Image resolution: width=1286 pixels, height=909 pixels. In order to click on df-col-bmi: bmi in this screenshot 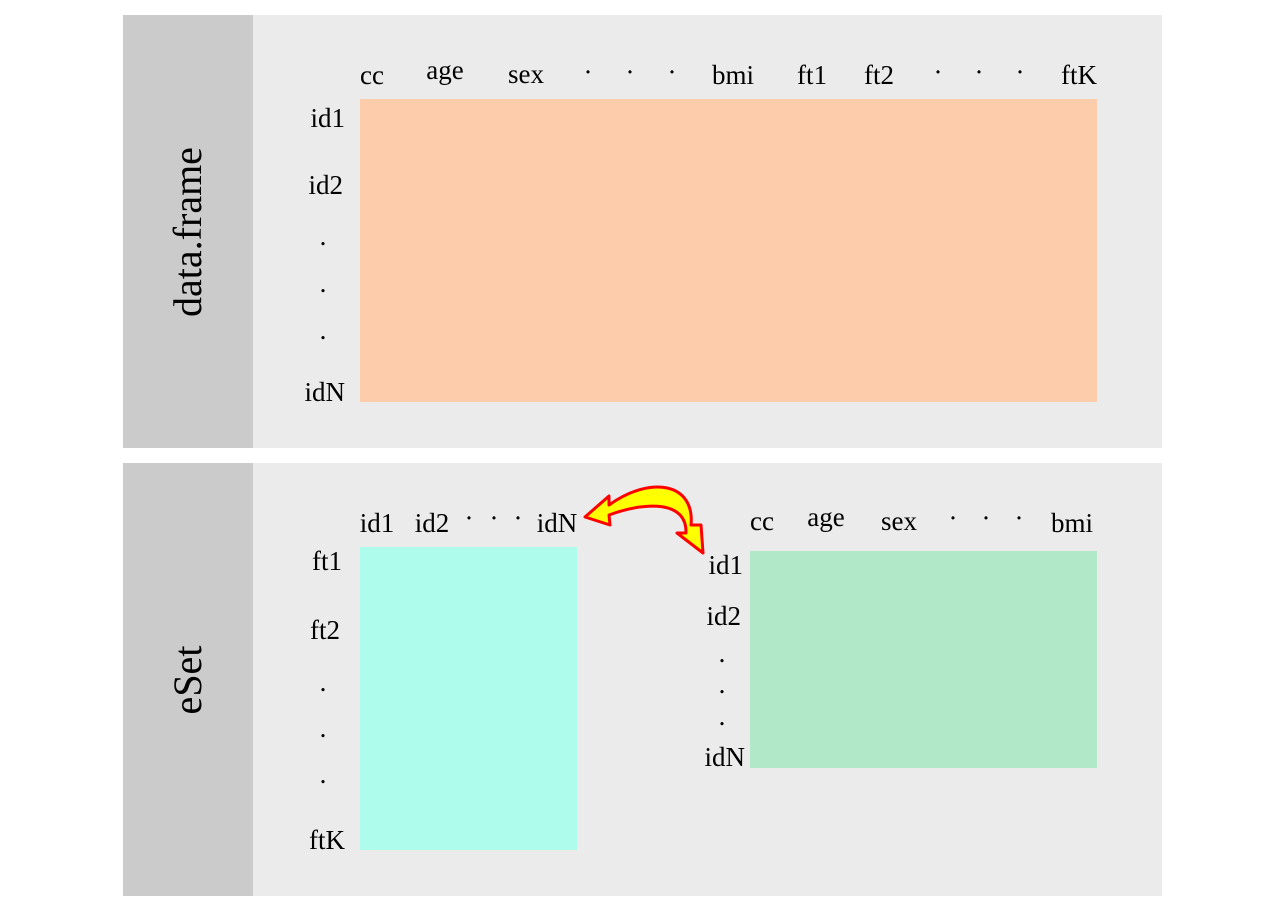, I will do `click(733, 75)`.